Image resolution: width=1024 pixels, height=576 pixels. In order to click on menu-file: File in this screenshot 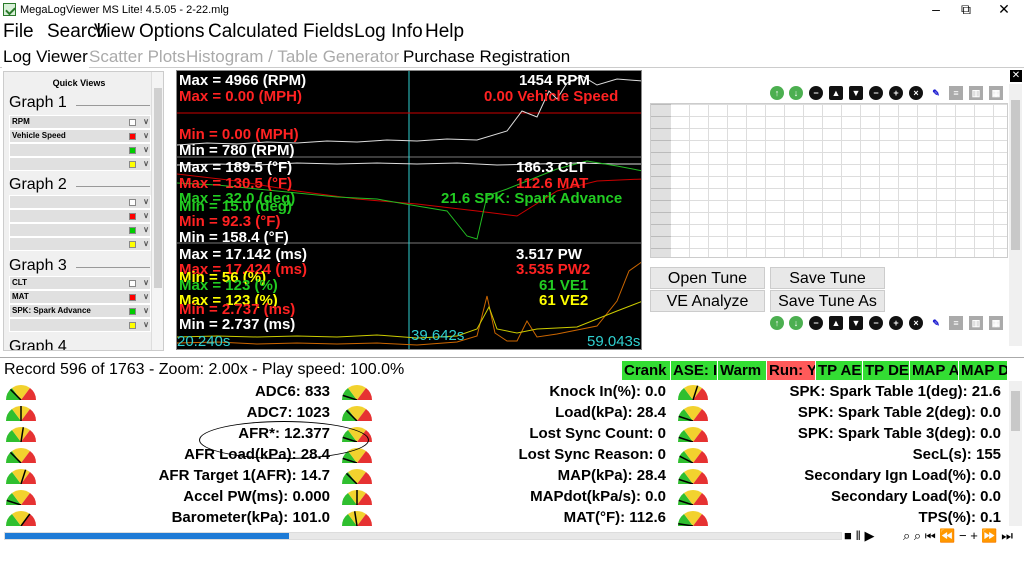, I will do `click(18, 31)`.